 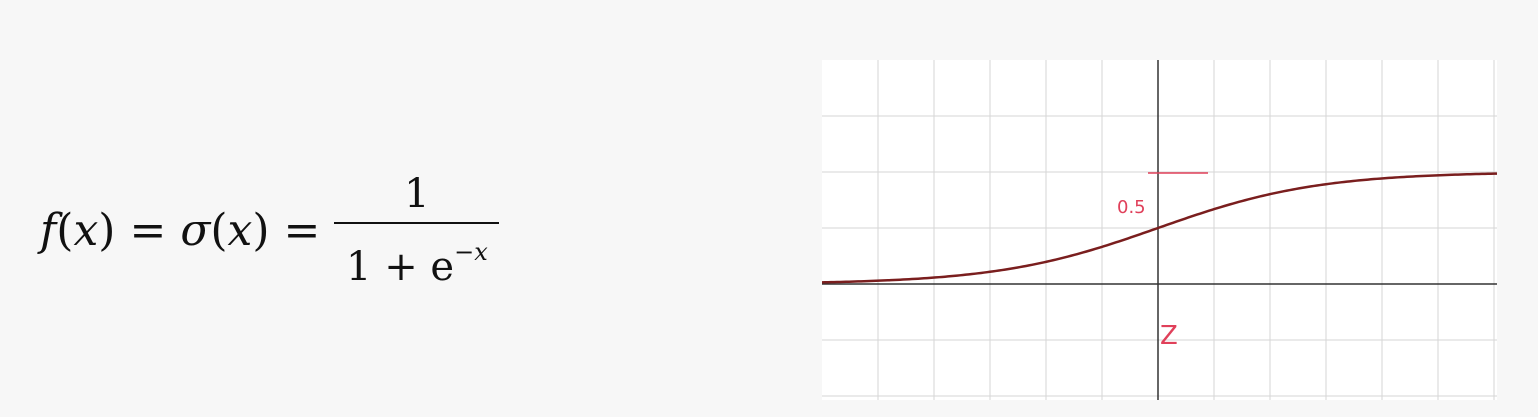 What do you see at coordinates (1169, 336) in the screenshot?
I see `z-axis-label: Z` at bounding box center [1169, 336].